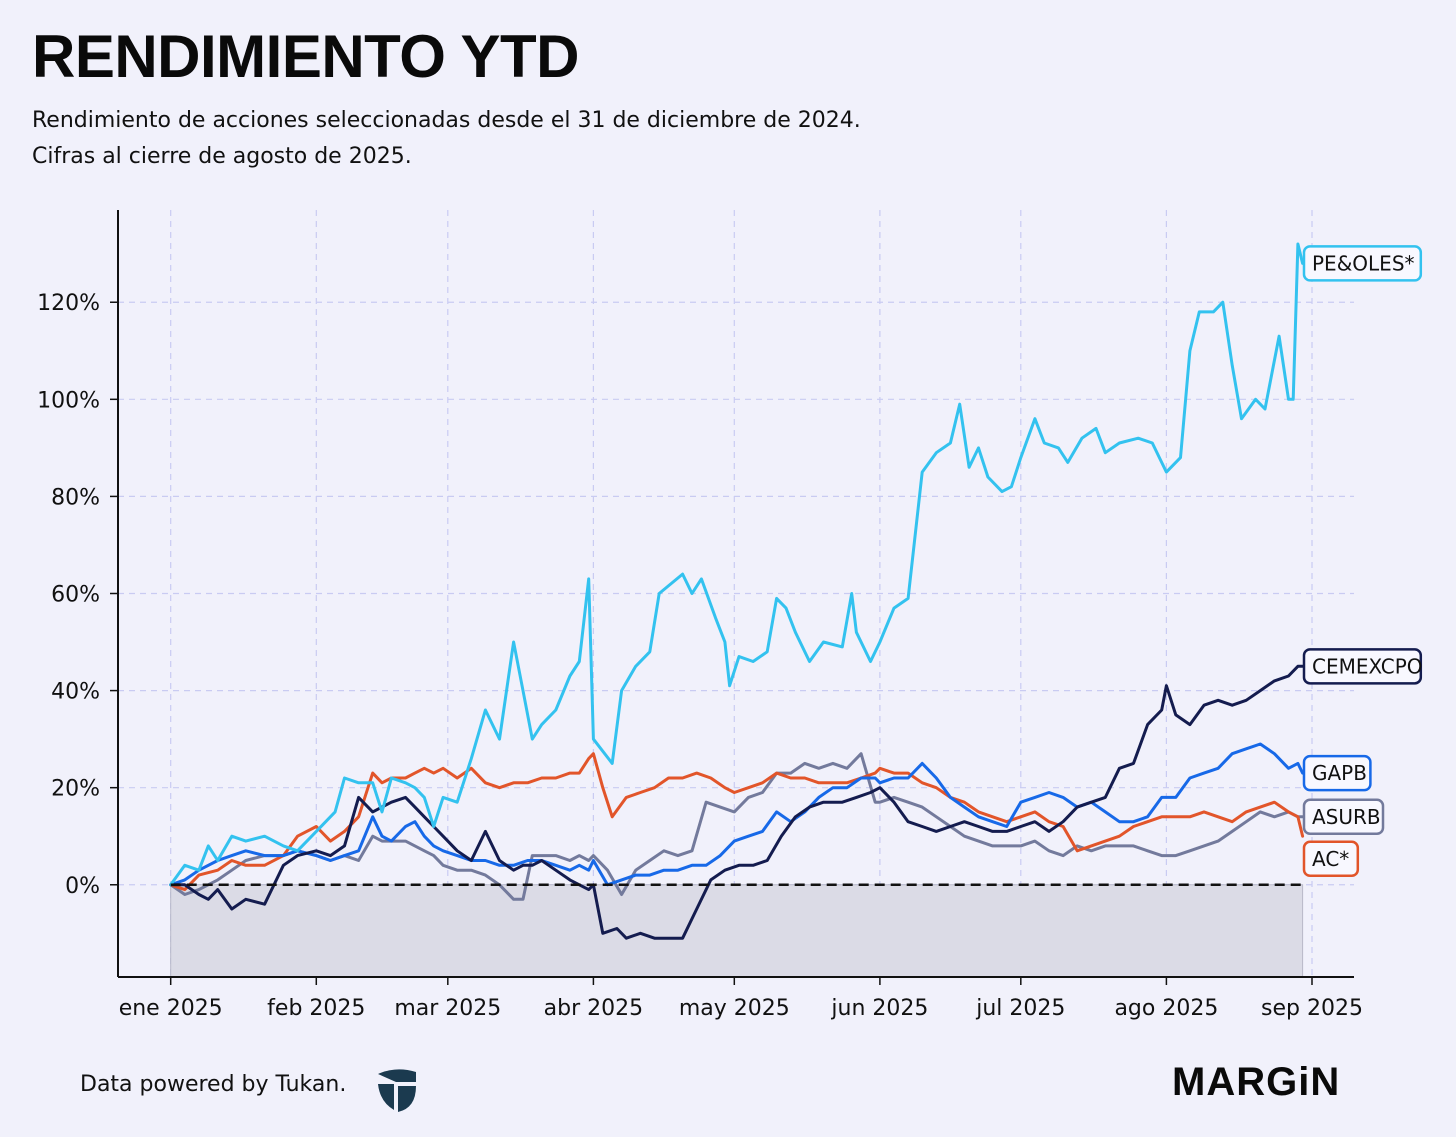 Image resolution: width=1456 pixels, height=1137 pixels. I want to click on x-tick-label: mar 2025, so click(447, 1008).